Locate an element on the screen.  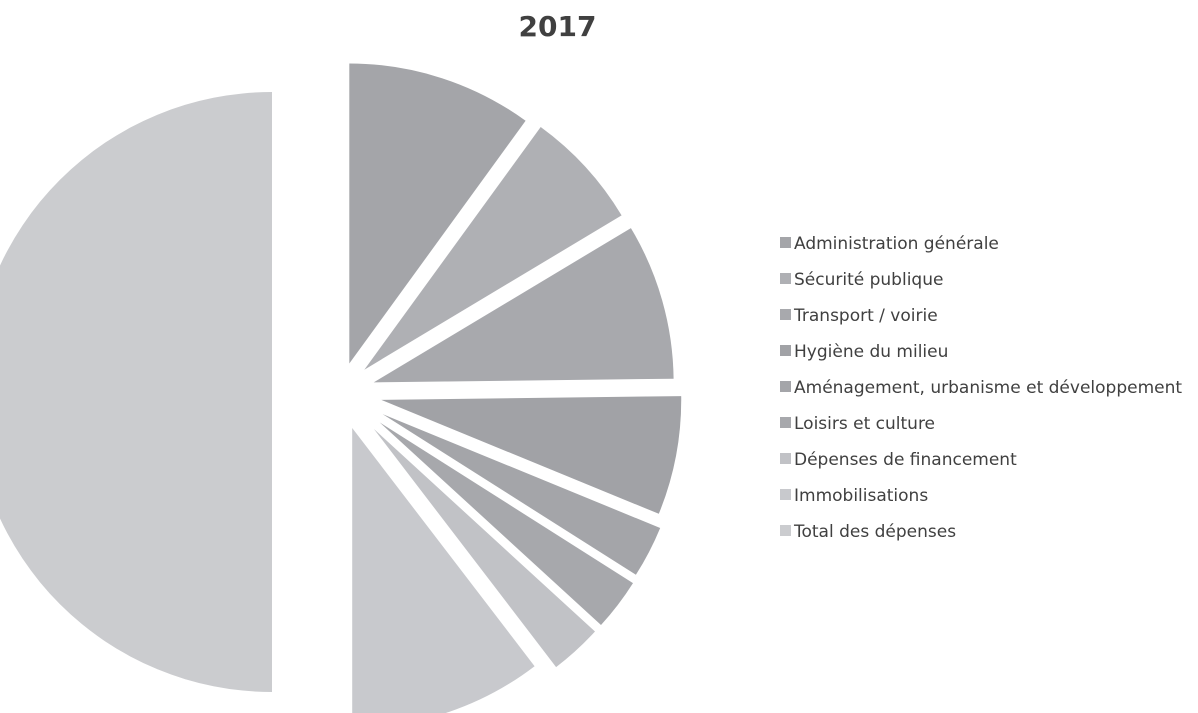
legend-item: Hygiène du milieu is located at coordinates (981, 356).